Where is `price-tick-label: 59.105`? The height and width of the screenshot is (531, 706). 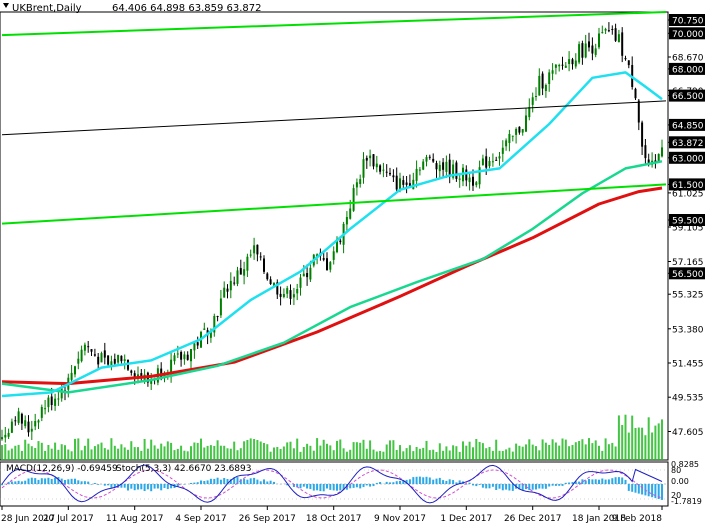 price-tick-label: 59.105 is located at coordinates (688, 229).